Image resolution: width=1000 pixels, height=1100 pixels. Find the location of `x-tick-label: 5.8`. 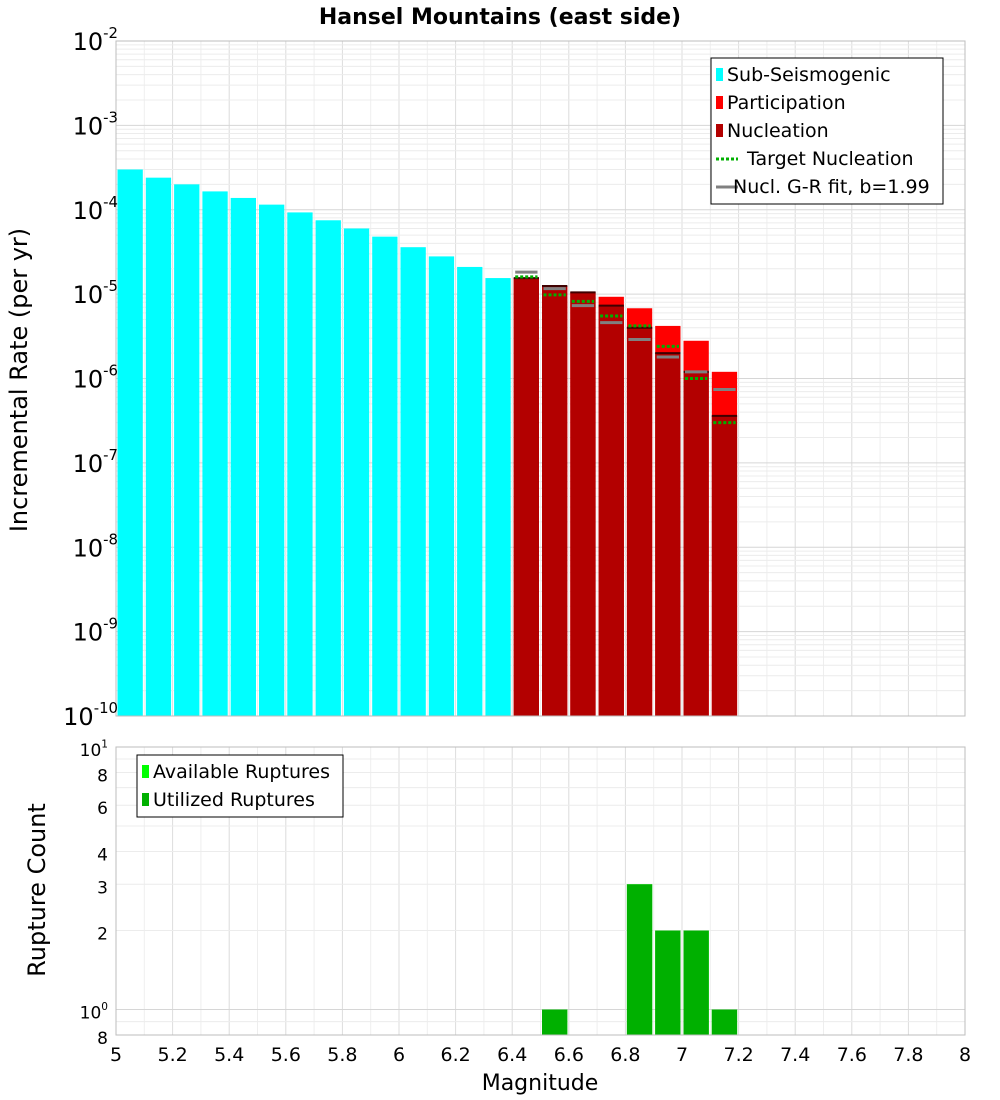

x-tick-label: 5.8 is located at coordinates (342, 1055).